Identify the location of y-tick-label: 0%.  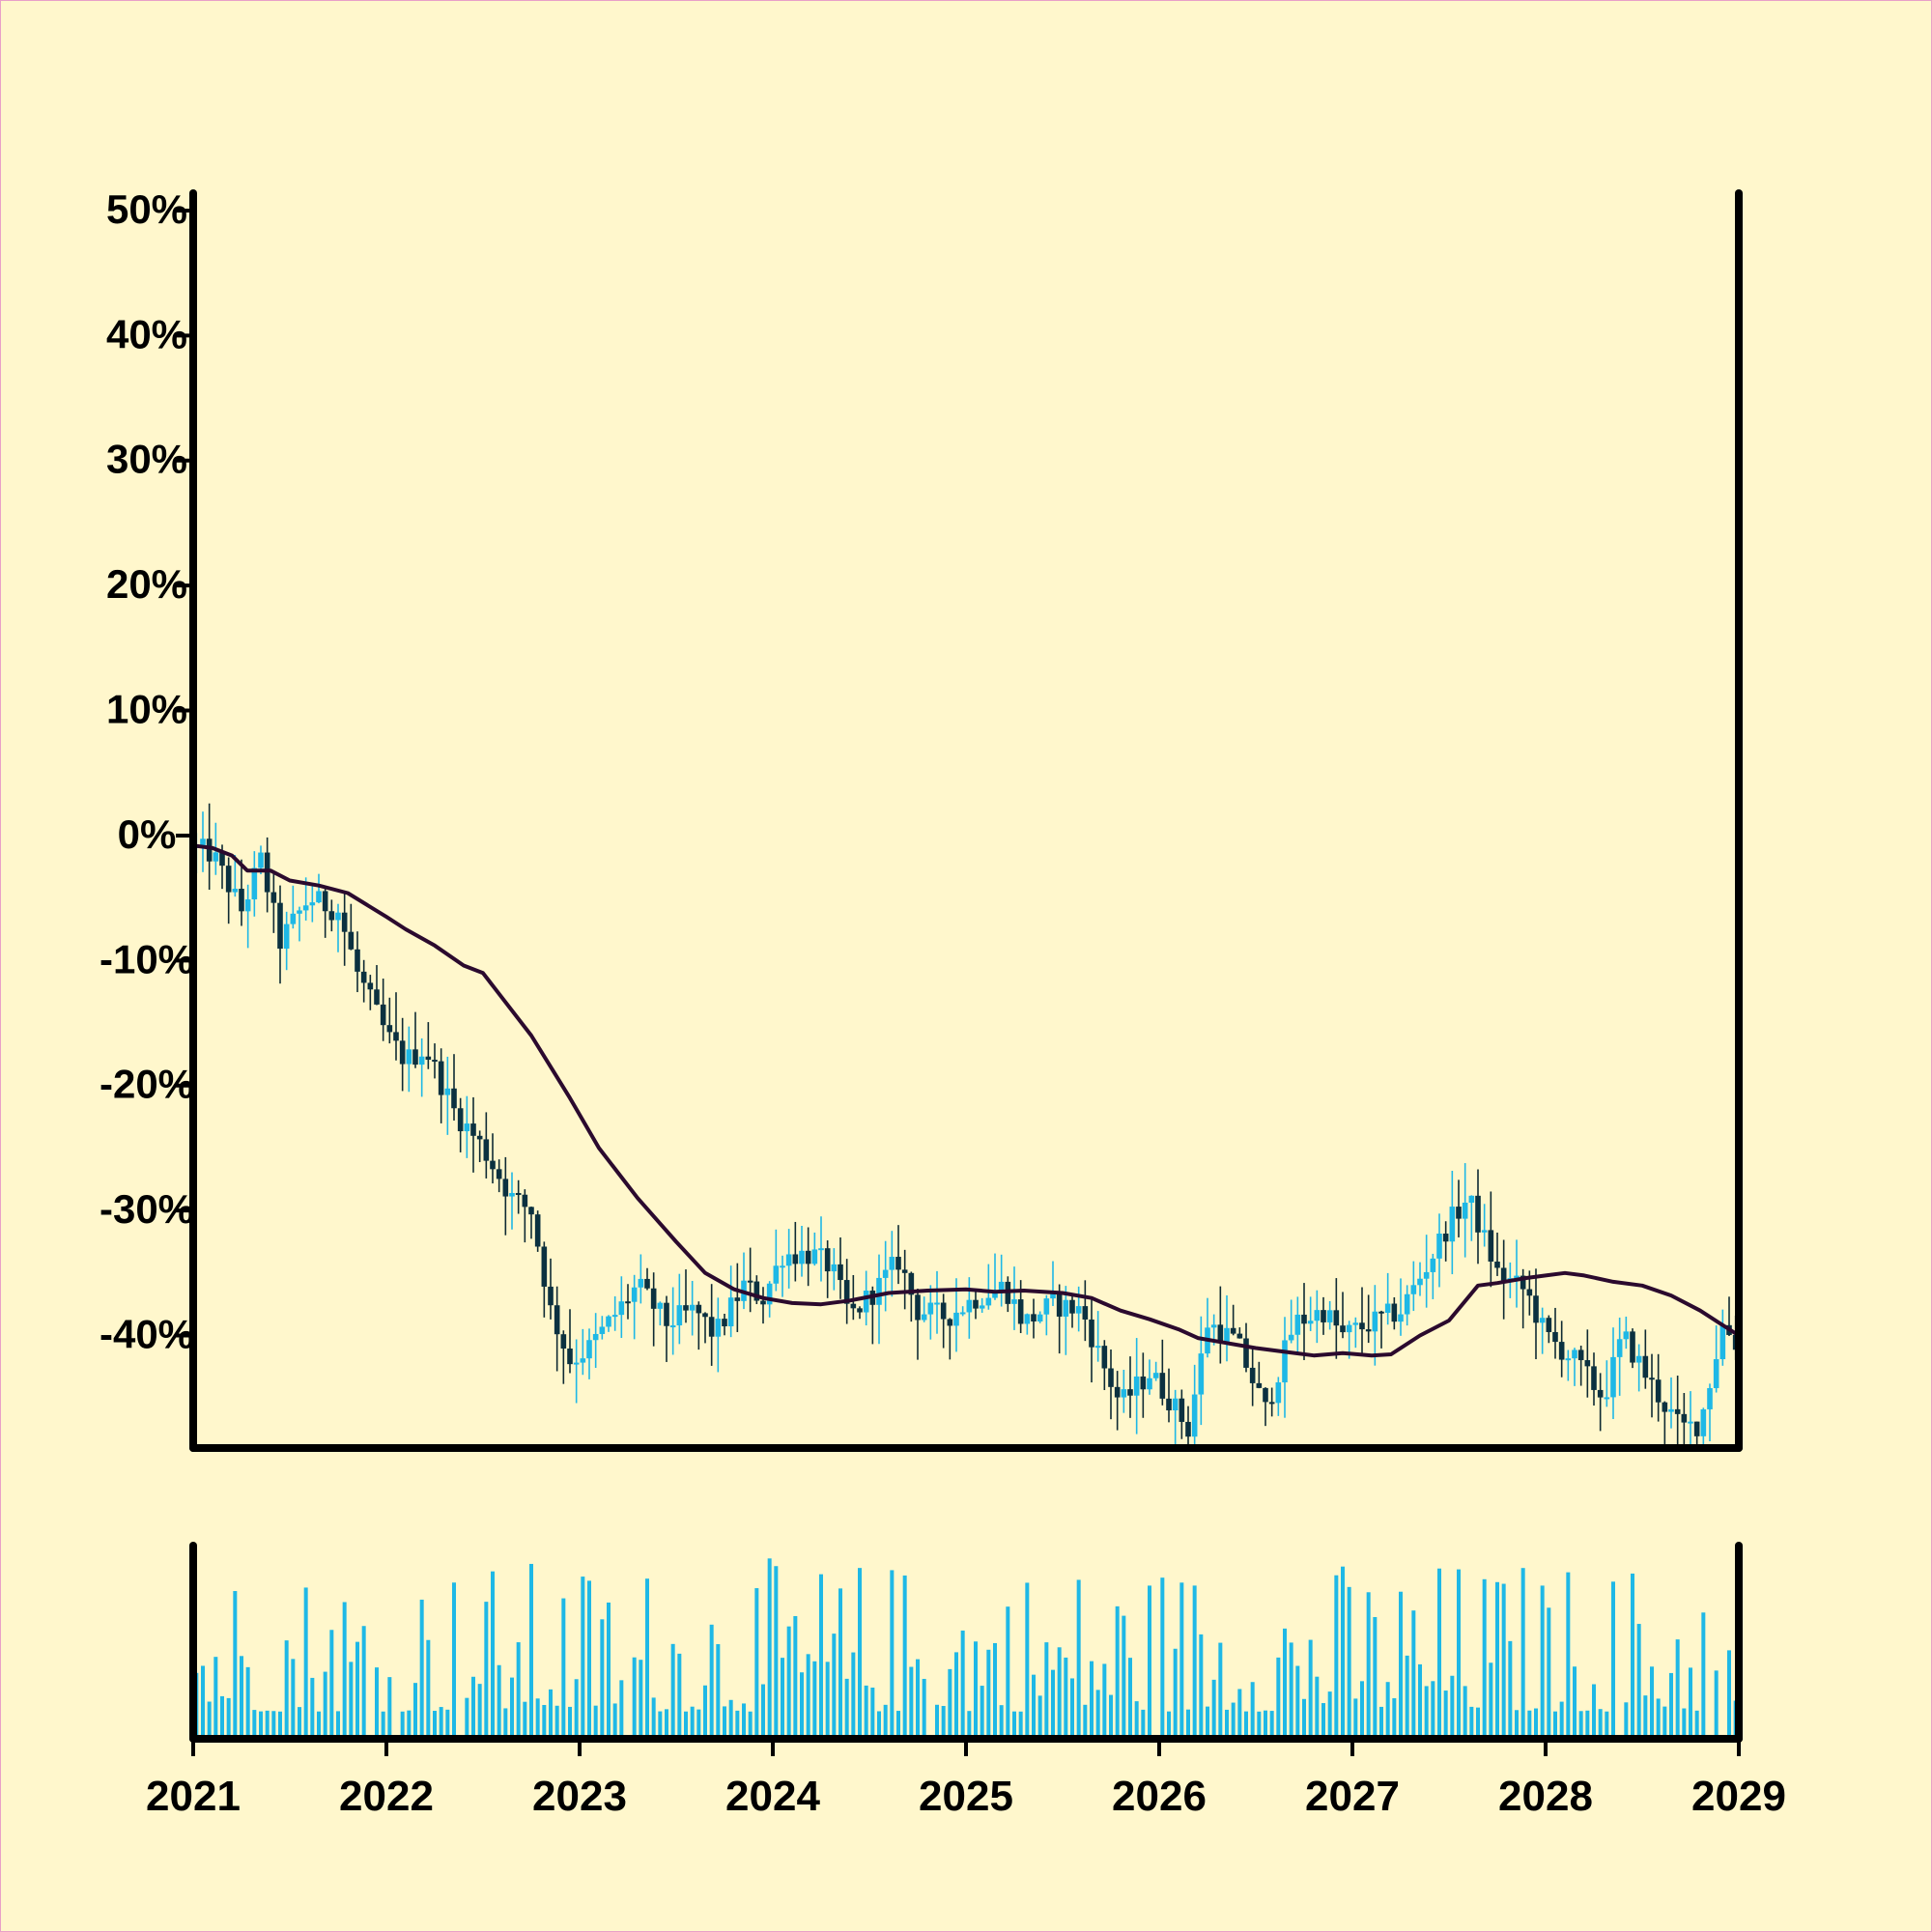
(147, 834).